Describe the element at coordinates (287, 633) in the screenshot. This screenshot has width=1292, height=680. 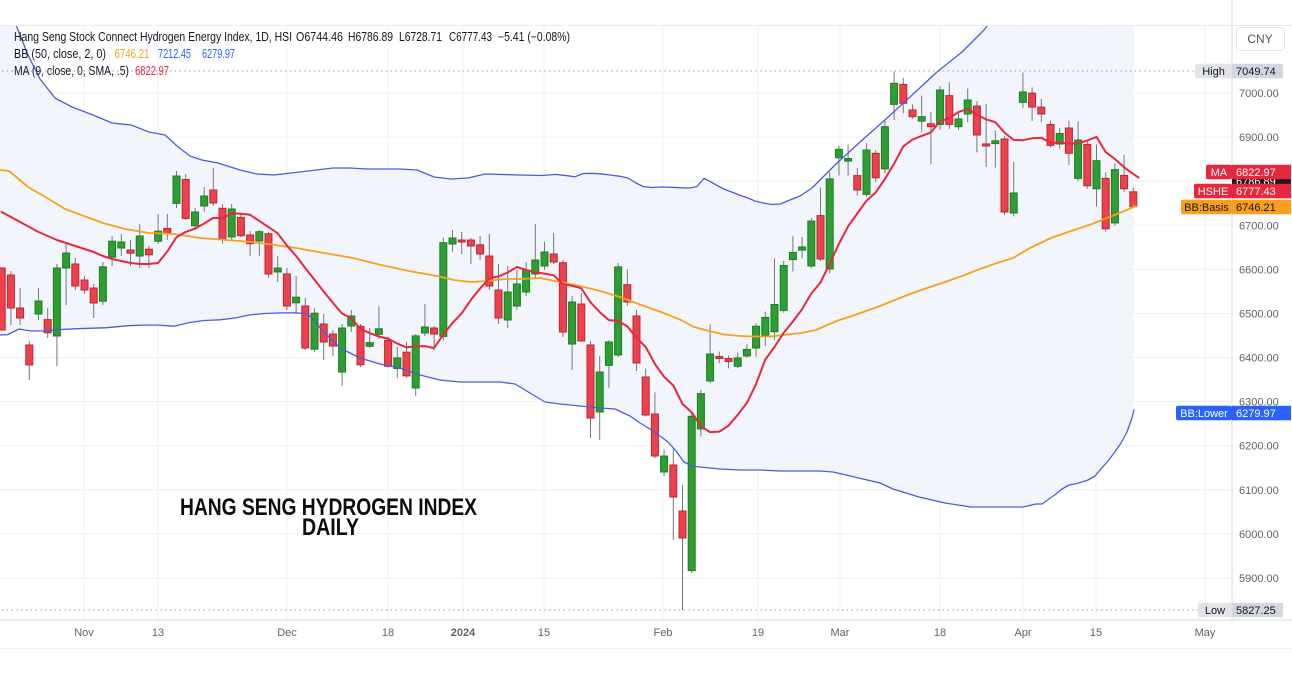
I see `svg-text: Dec` at that location.